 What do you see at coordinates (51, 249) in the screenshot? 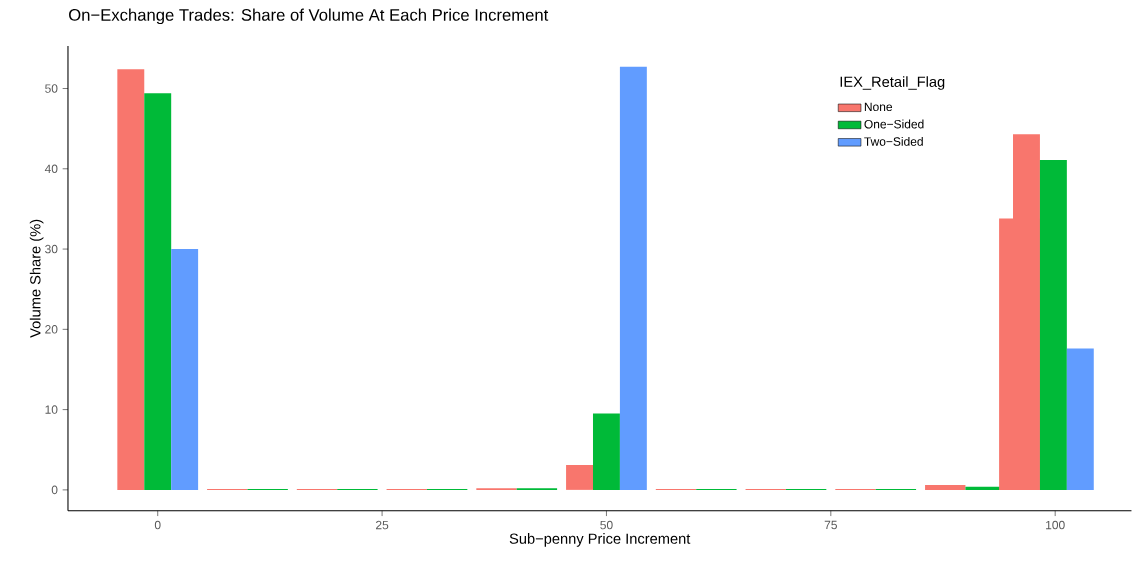
I see `y-tick-label: 30` at bounding box center [51, 249].